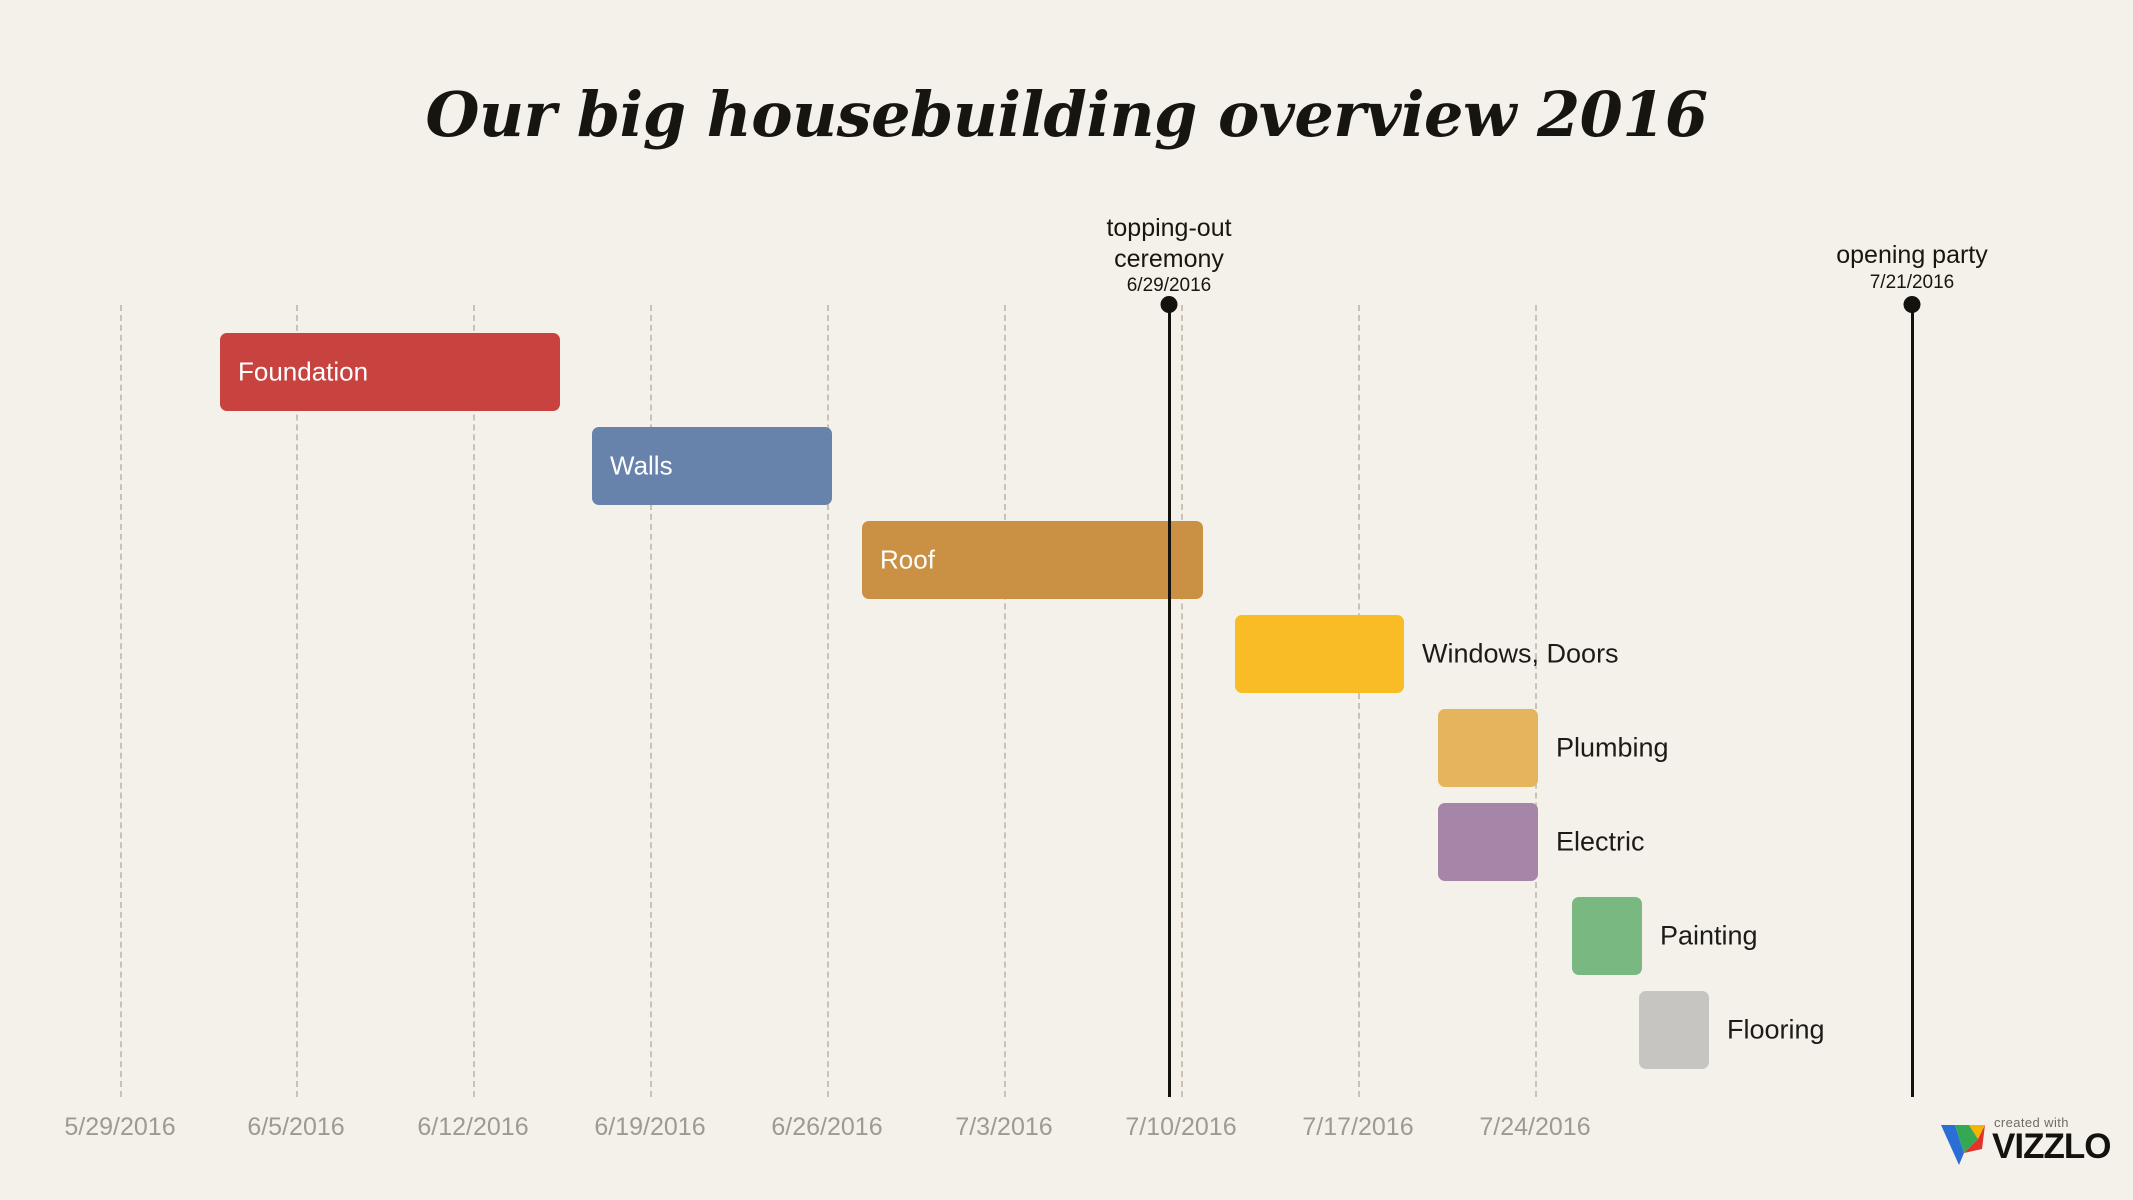 This screenshot has height=1200, width=2133. Describe the element at coordinates (120, 1127) in the screenshot. I see `axis-tick-label: 5/29/2016` at that location.